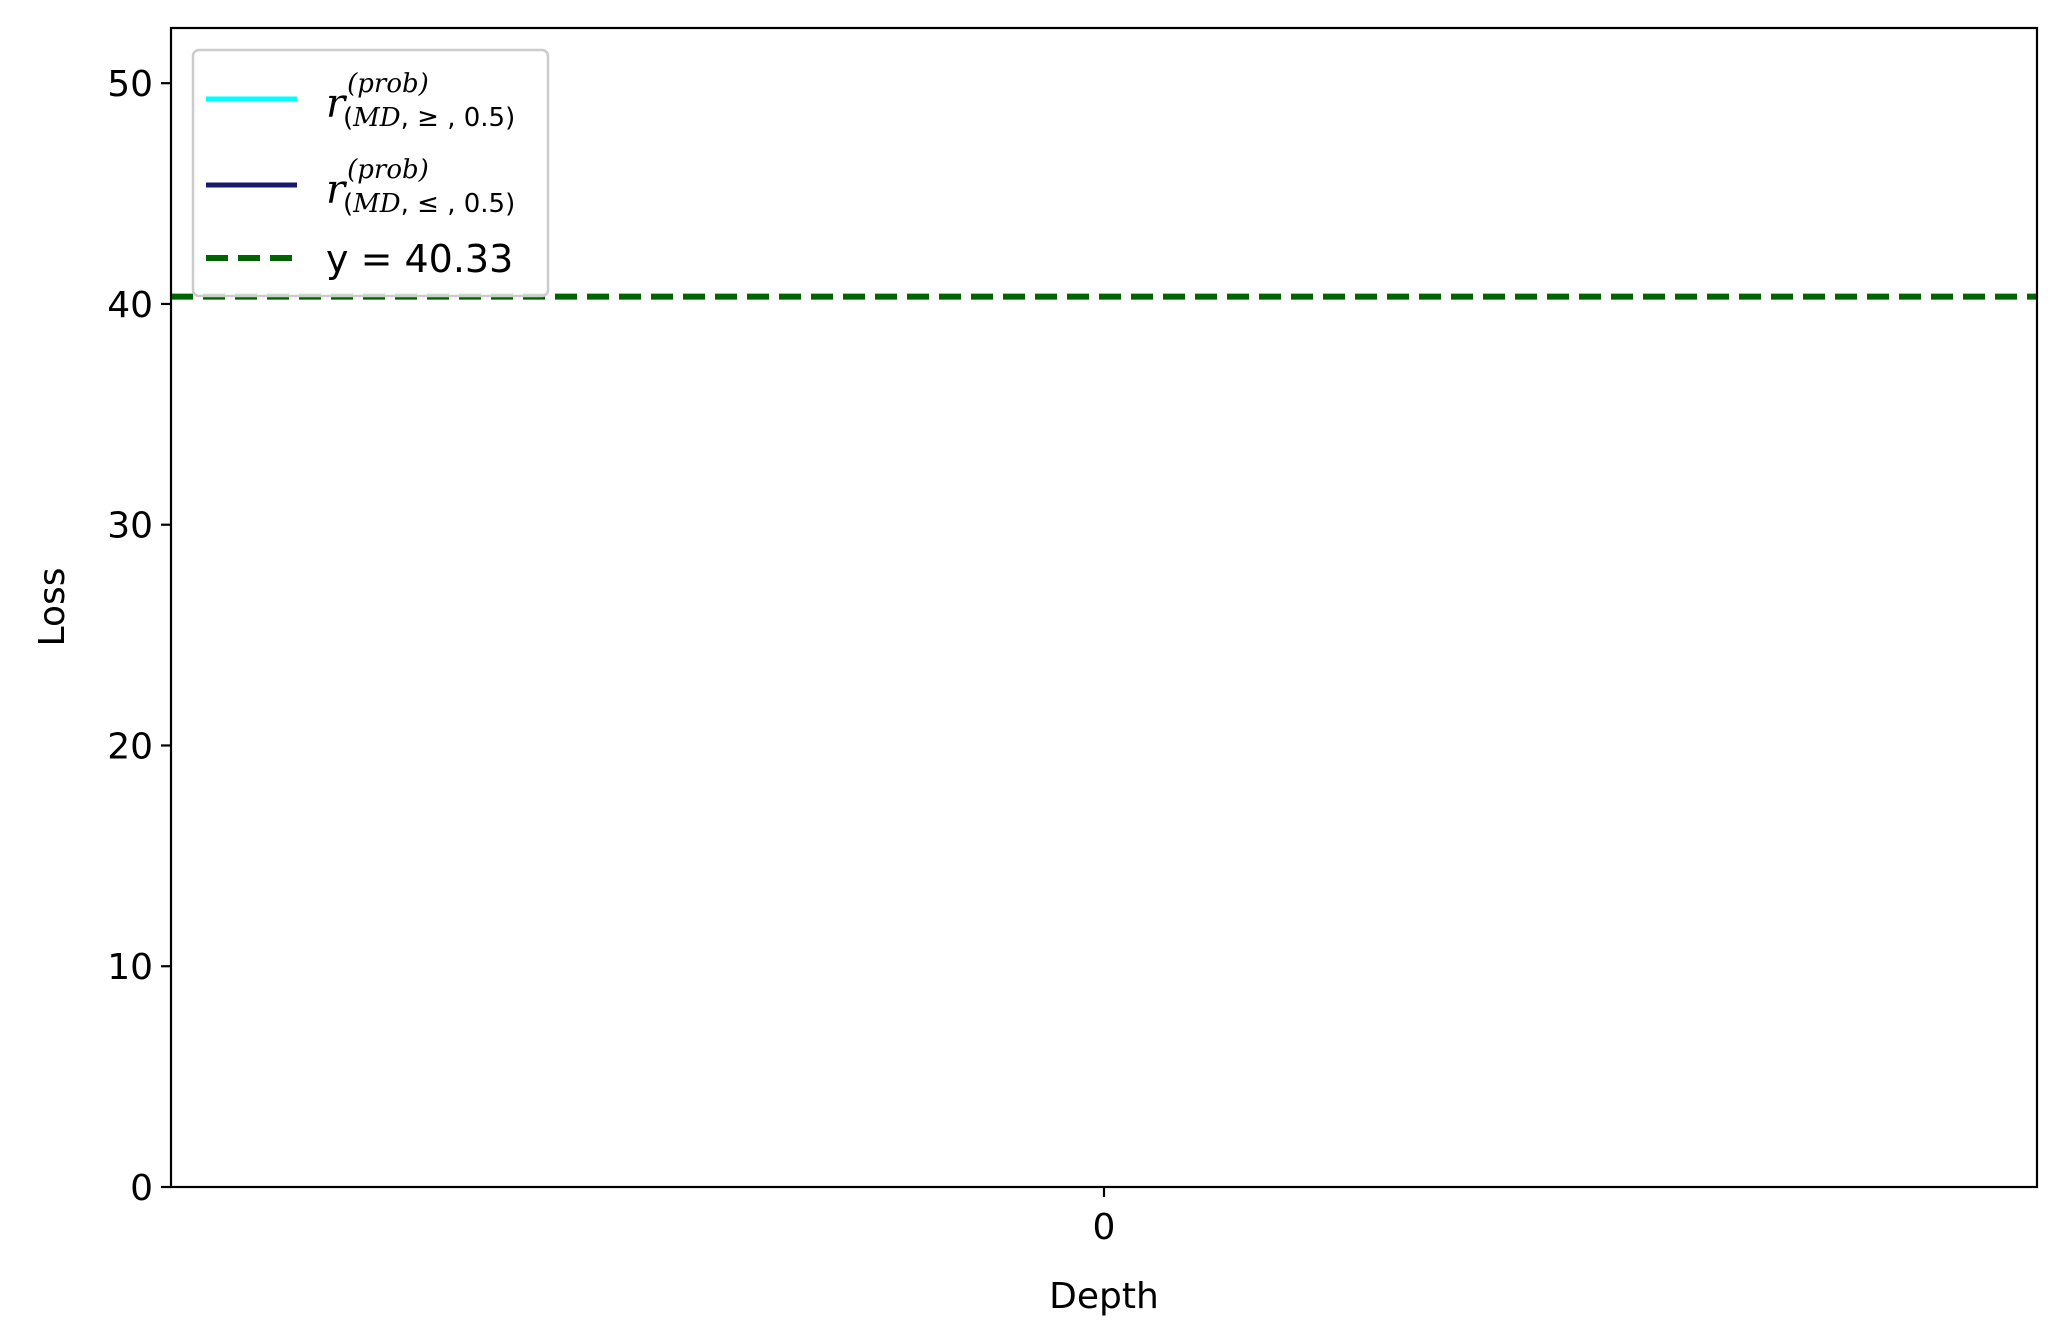 The image size is (2060, 1344). Describe the element at coordinates (130, 746) in the screenshot. I see `y-tick-label: 20` at that location.